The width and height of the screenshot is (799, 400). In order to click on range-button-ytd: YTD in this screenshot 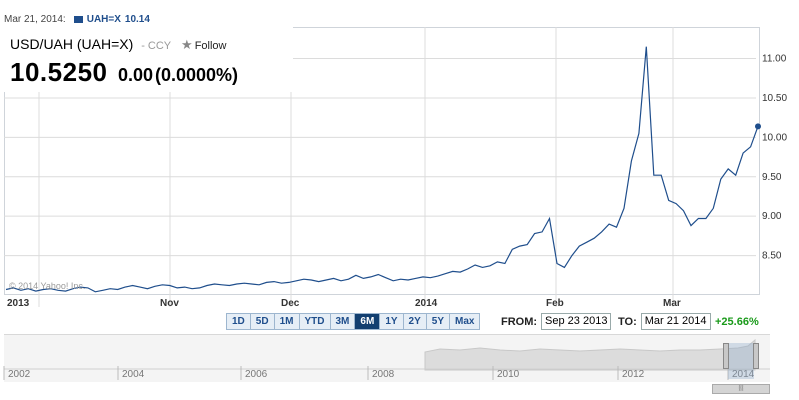, I will do `click(315, 321)`.